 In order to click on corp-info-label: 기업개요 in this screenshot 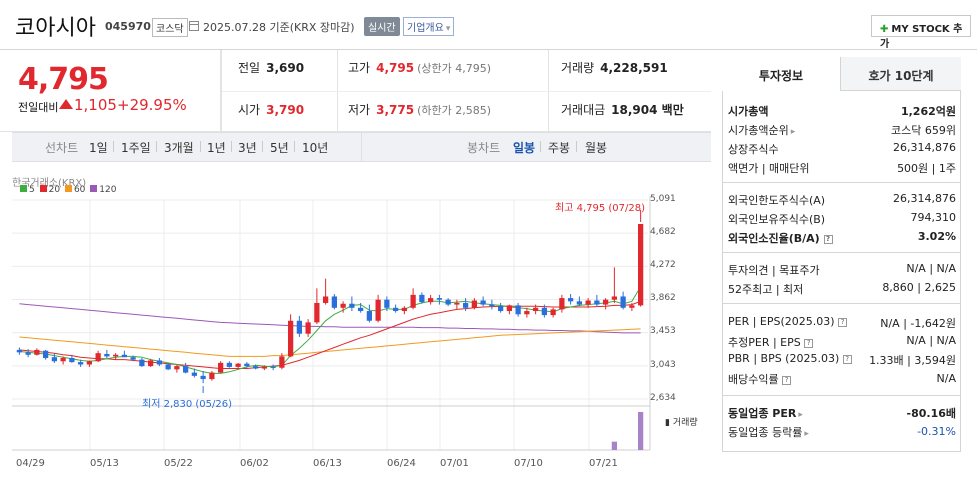, I will do `click(425, 28)`.